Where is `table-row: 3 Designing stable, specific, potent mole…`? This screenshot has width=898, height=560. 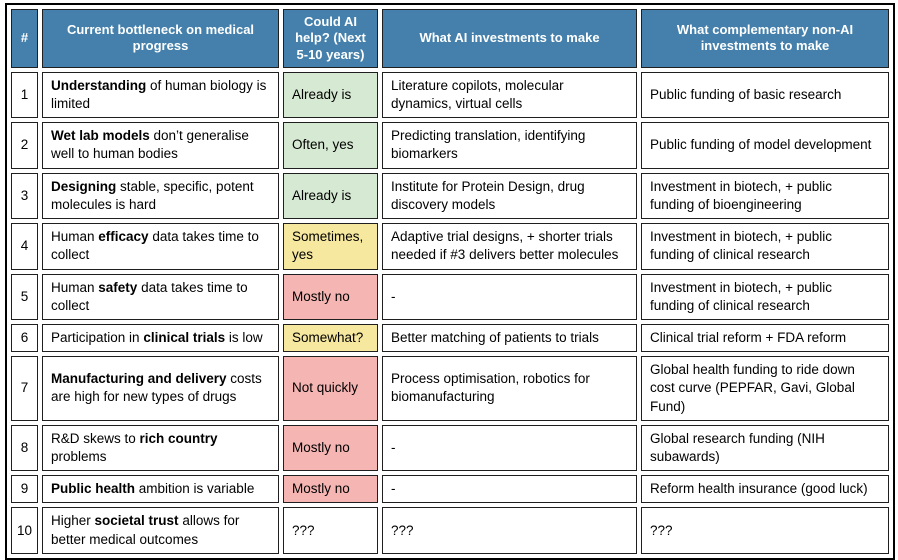
table-row: 3 Designing stable, specific, potent mole… is located at coordinates (450, 196).